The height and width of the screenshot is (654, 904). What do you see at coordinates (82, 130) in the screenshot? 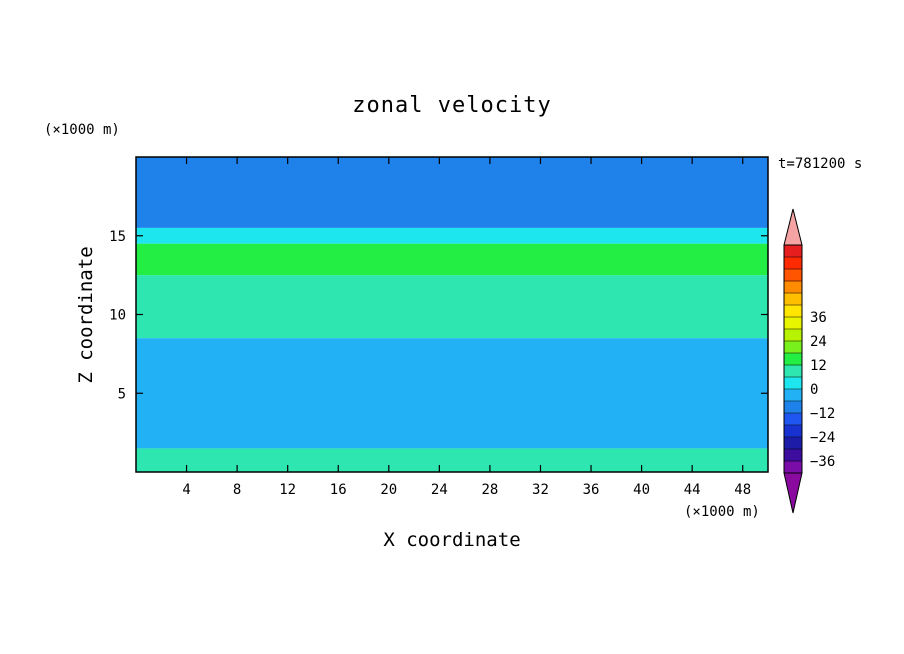
I see `y-unit-label: (×1000 m)` at bounding box center [82, 130].